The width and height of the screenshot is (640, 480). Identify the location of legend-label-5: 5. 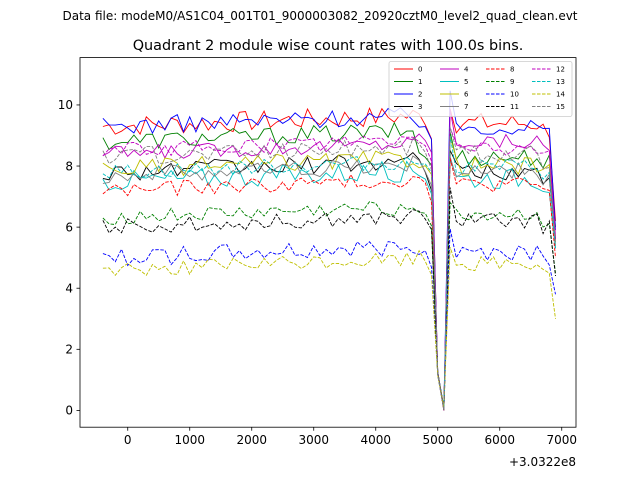
(466, 82).